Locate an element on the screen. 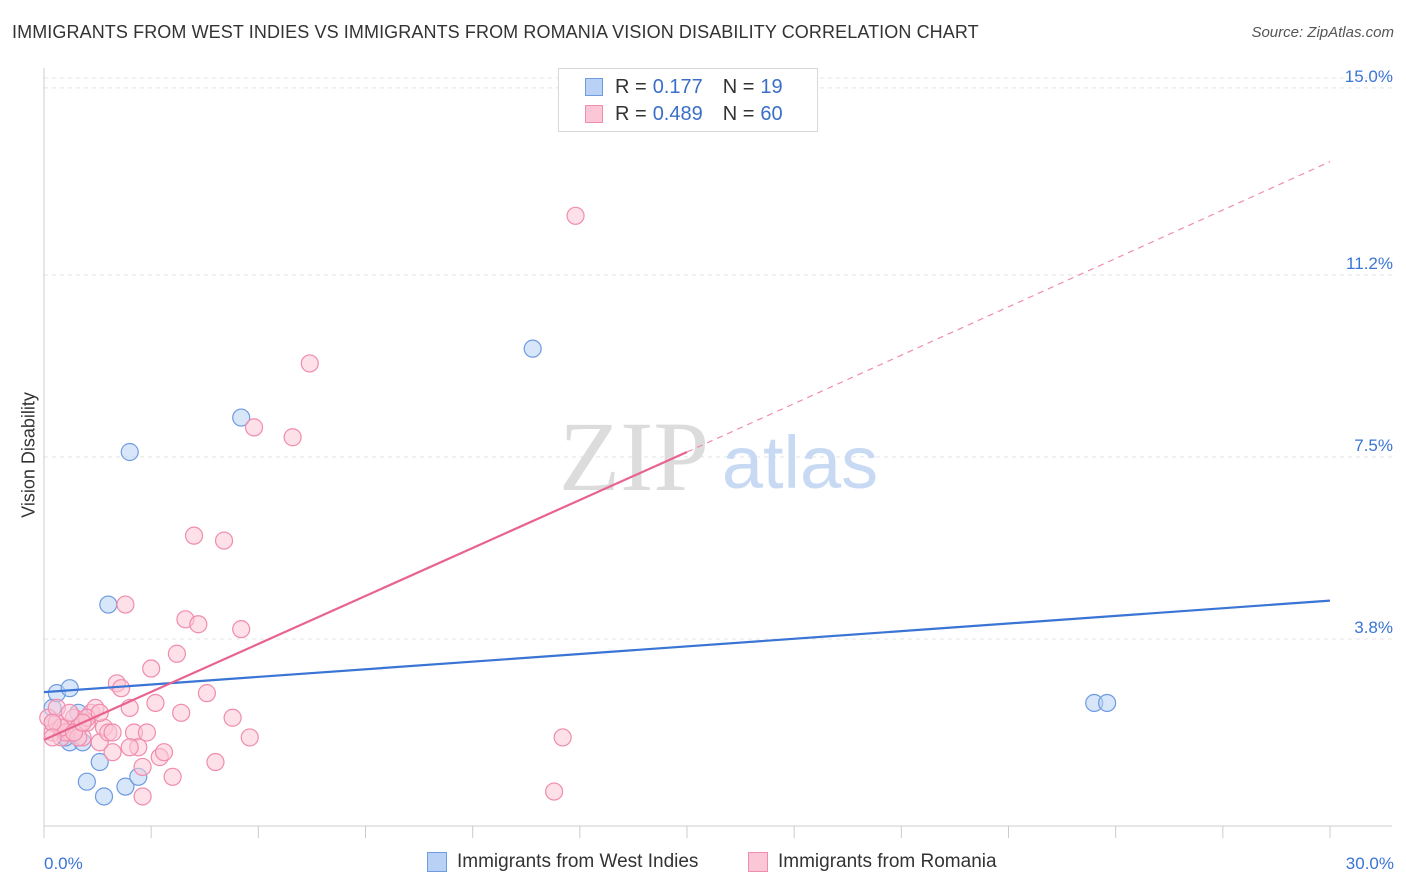 The image size is (1406, 892). legend-r-value: 0.489 is located at coordinates (677, 113).